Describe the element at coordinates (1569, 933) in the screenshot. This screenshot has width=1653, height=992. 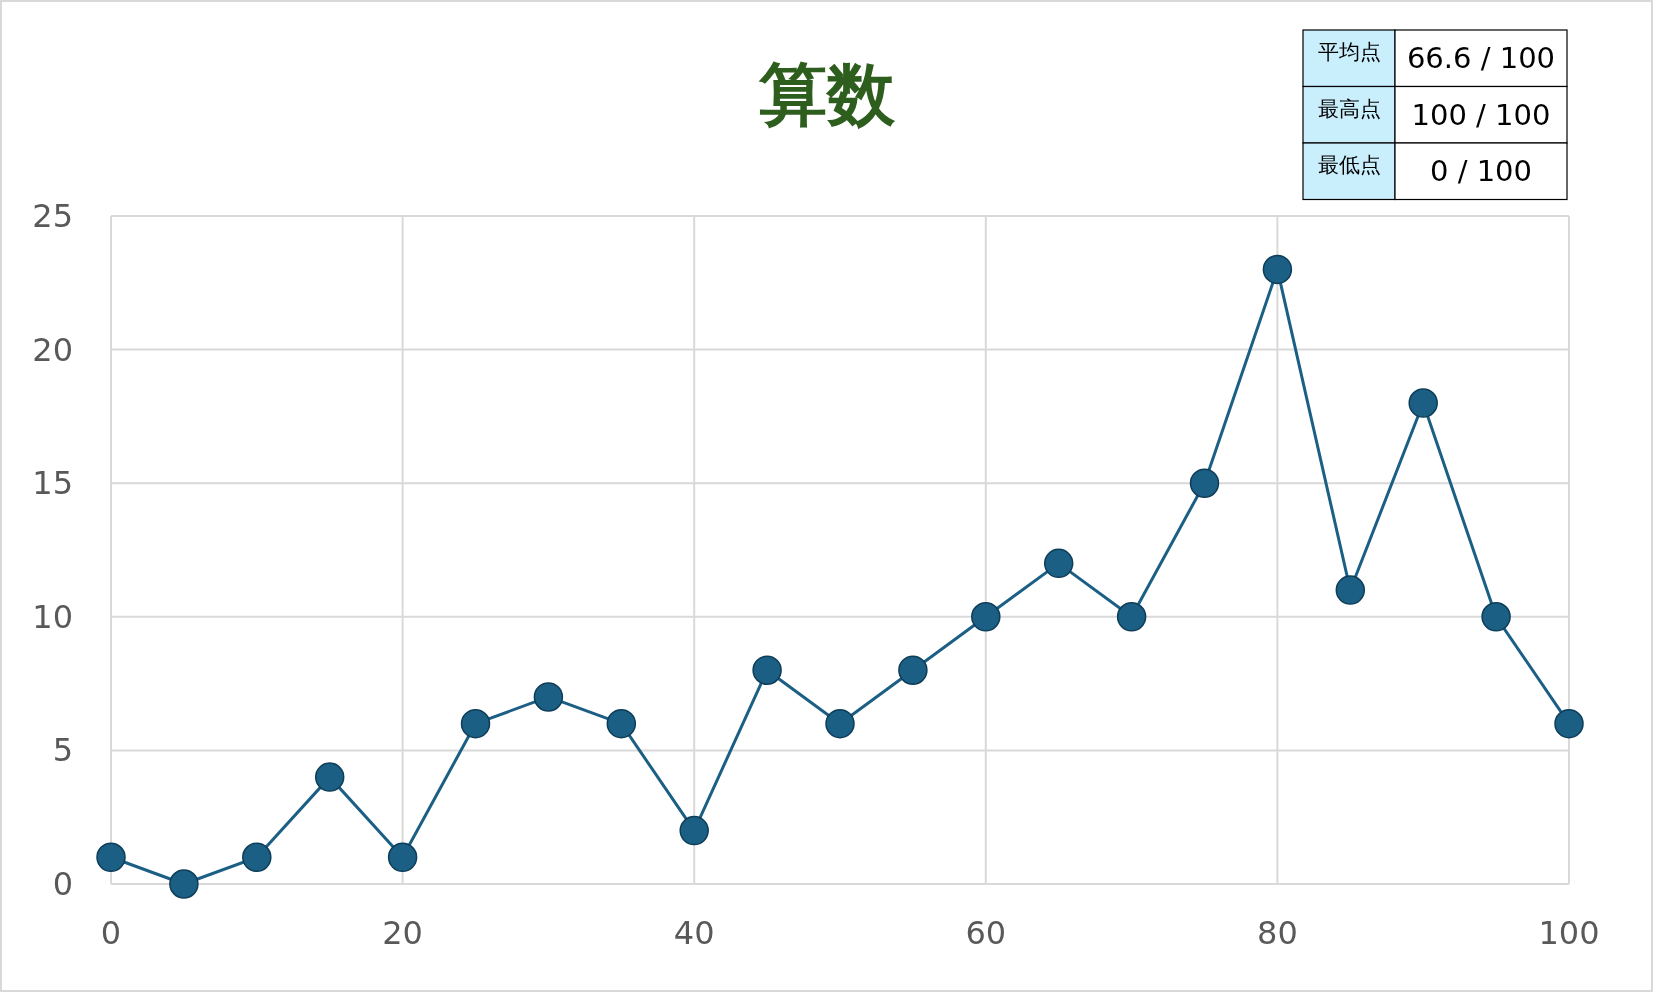
I see `x-tick-label: 100` at that location.